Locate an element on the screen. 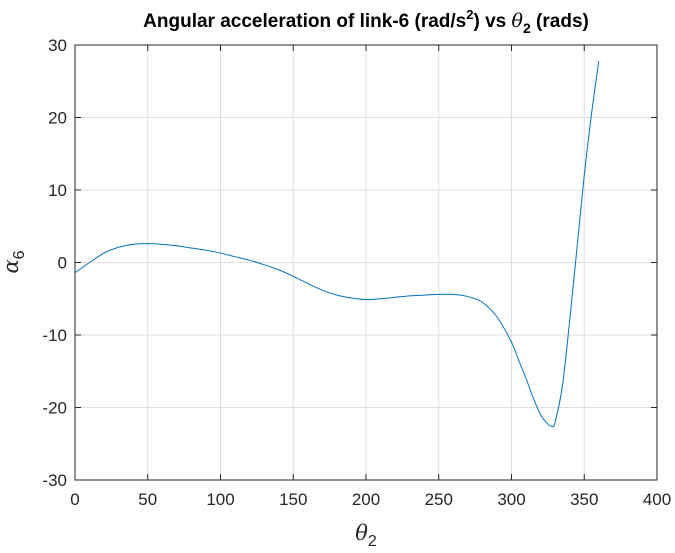  x-axis-label: θ2 is located at coordinates (366, 535).